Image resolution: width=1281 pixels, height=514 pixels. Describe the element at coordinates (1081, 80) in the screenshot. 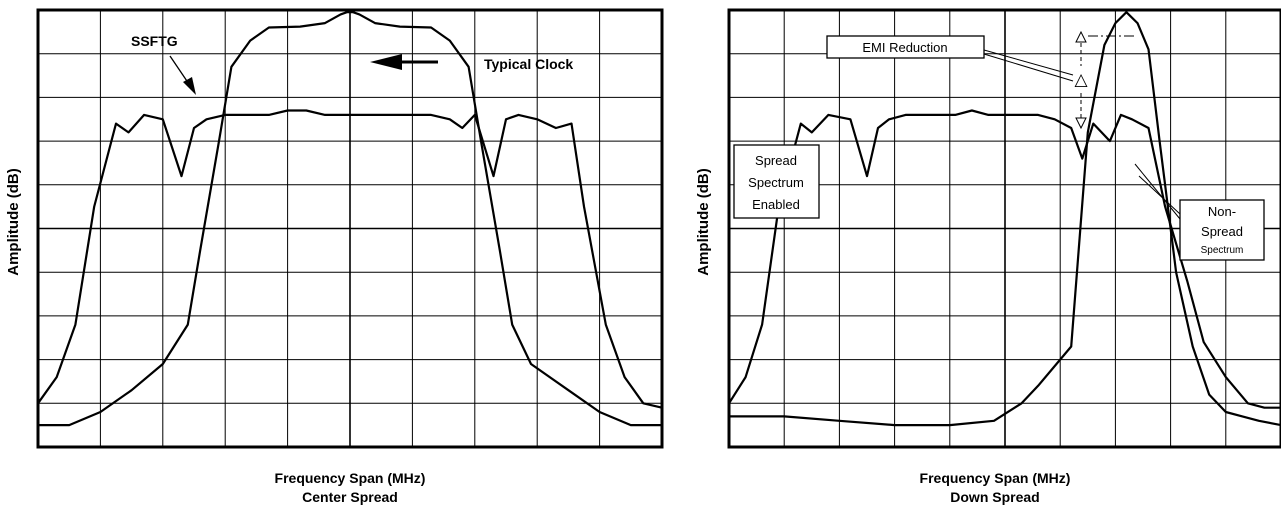

I see `delta-symbol: △` at that location.